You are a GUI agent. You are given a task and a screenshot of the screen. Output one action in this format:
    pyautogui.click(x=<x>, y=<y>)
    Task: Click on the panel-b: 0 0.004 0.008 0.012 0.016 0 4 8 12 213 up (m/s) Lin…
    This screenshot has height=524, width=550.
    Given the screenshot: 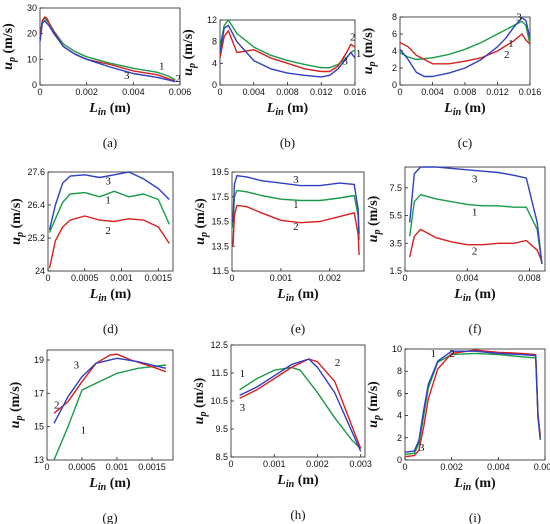 What is the action you would take?
    pyautogui.click(x=273, y=82)
    